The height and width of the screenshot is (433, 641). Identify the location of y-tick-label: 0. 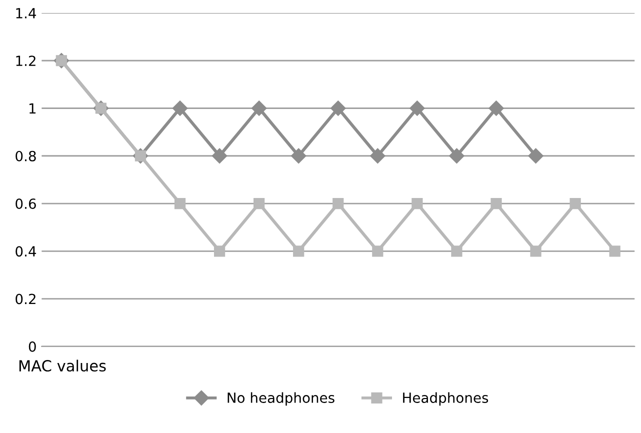
(32, 346).